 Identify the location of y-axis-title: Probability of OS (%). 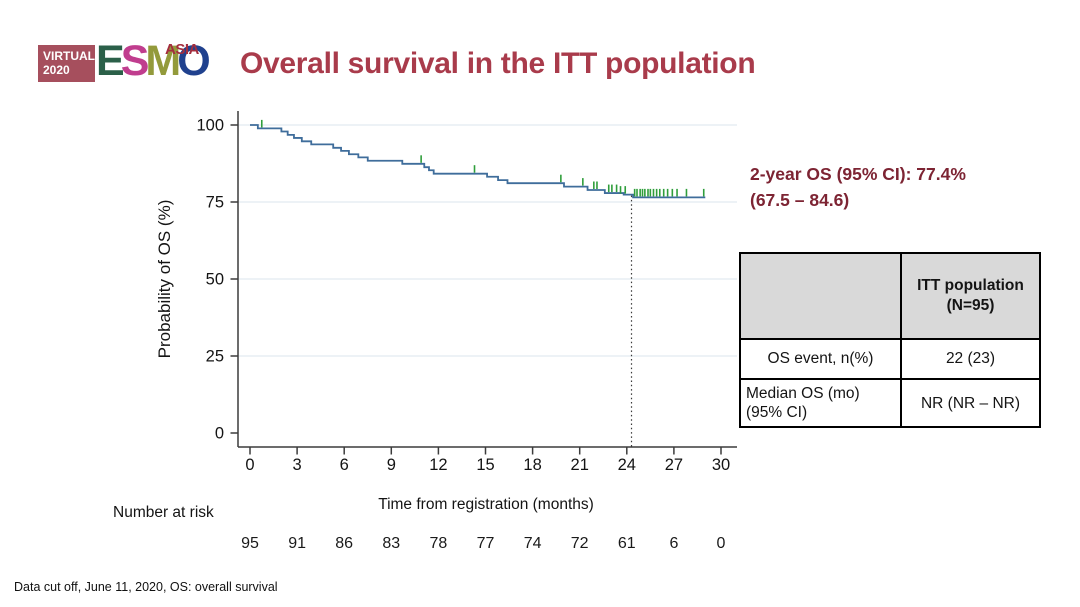
(164, 279).